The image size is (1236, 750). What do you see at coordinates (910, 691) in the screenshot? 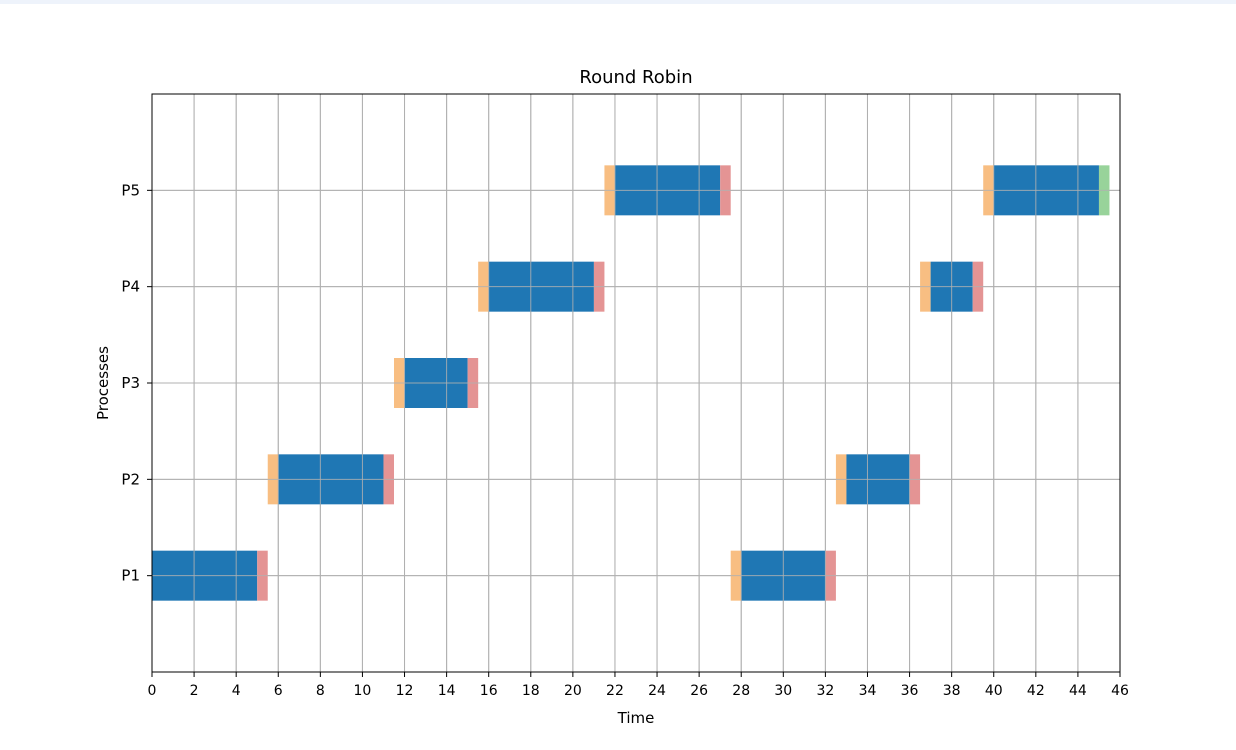
I see `x-tick-label: 36` at bounding box center [910, 691].